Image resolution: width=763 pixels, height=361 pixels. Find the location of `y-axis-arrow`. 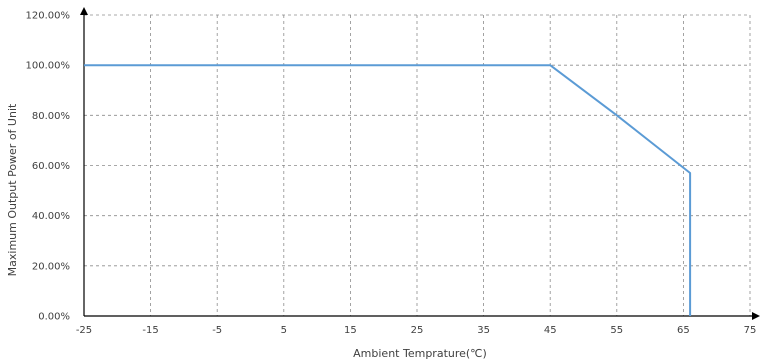

y-axis-arrow is located at coordinates (84, 11).